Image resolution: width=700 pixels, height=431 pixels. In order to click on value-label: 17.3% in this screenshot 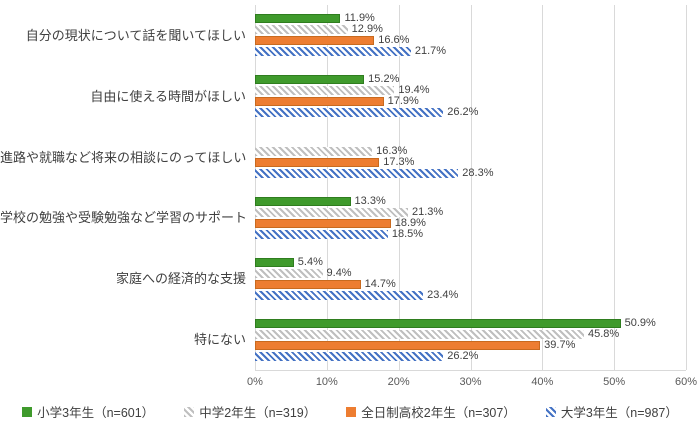, I will do `click(399, 162)`.